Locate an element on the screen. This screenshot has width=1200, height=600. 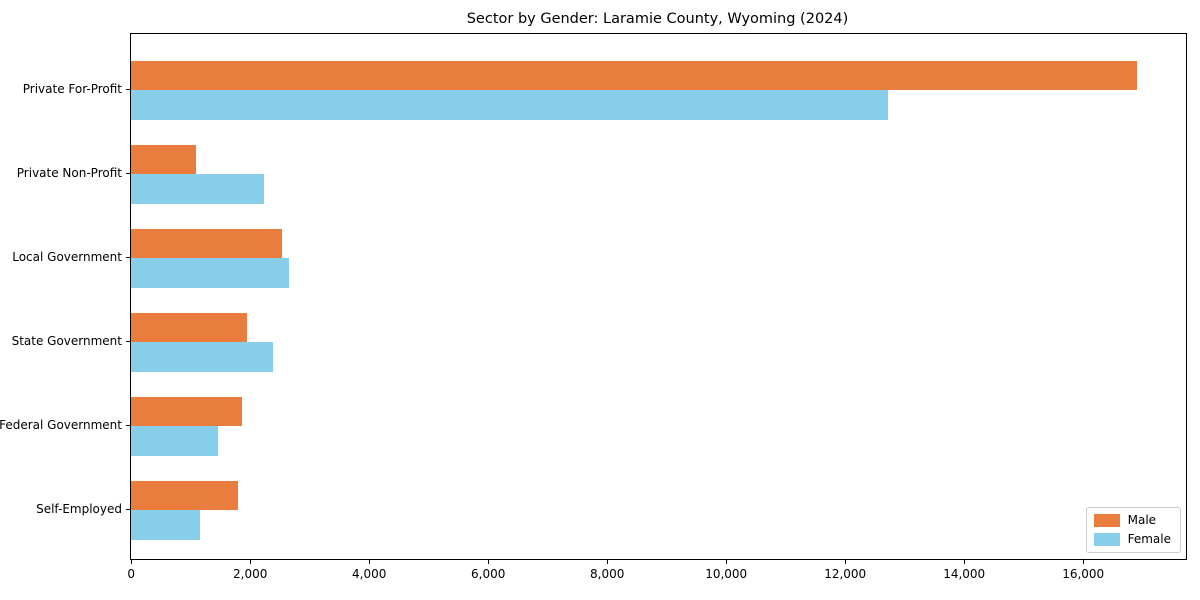
x-tick-label-6: 12,000 is located at coordinates (845, 574).